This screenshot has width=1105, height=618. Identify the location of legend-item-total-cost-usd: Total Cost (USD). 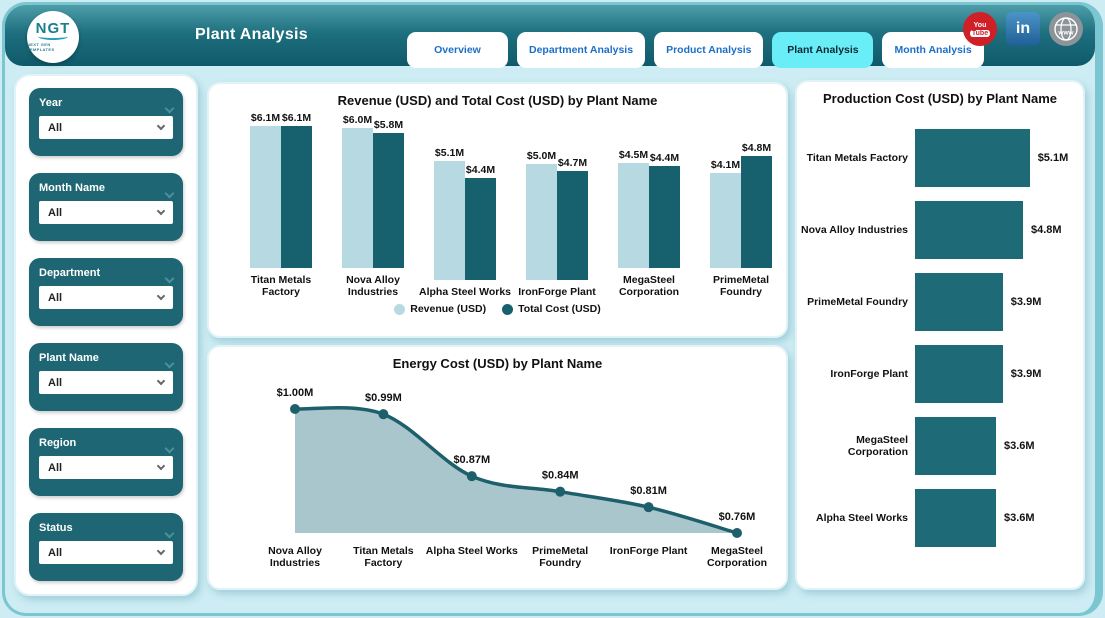
(551, 309).